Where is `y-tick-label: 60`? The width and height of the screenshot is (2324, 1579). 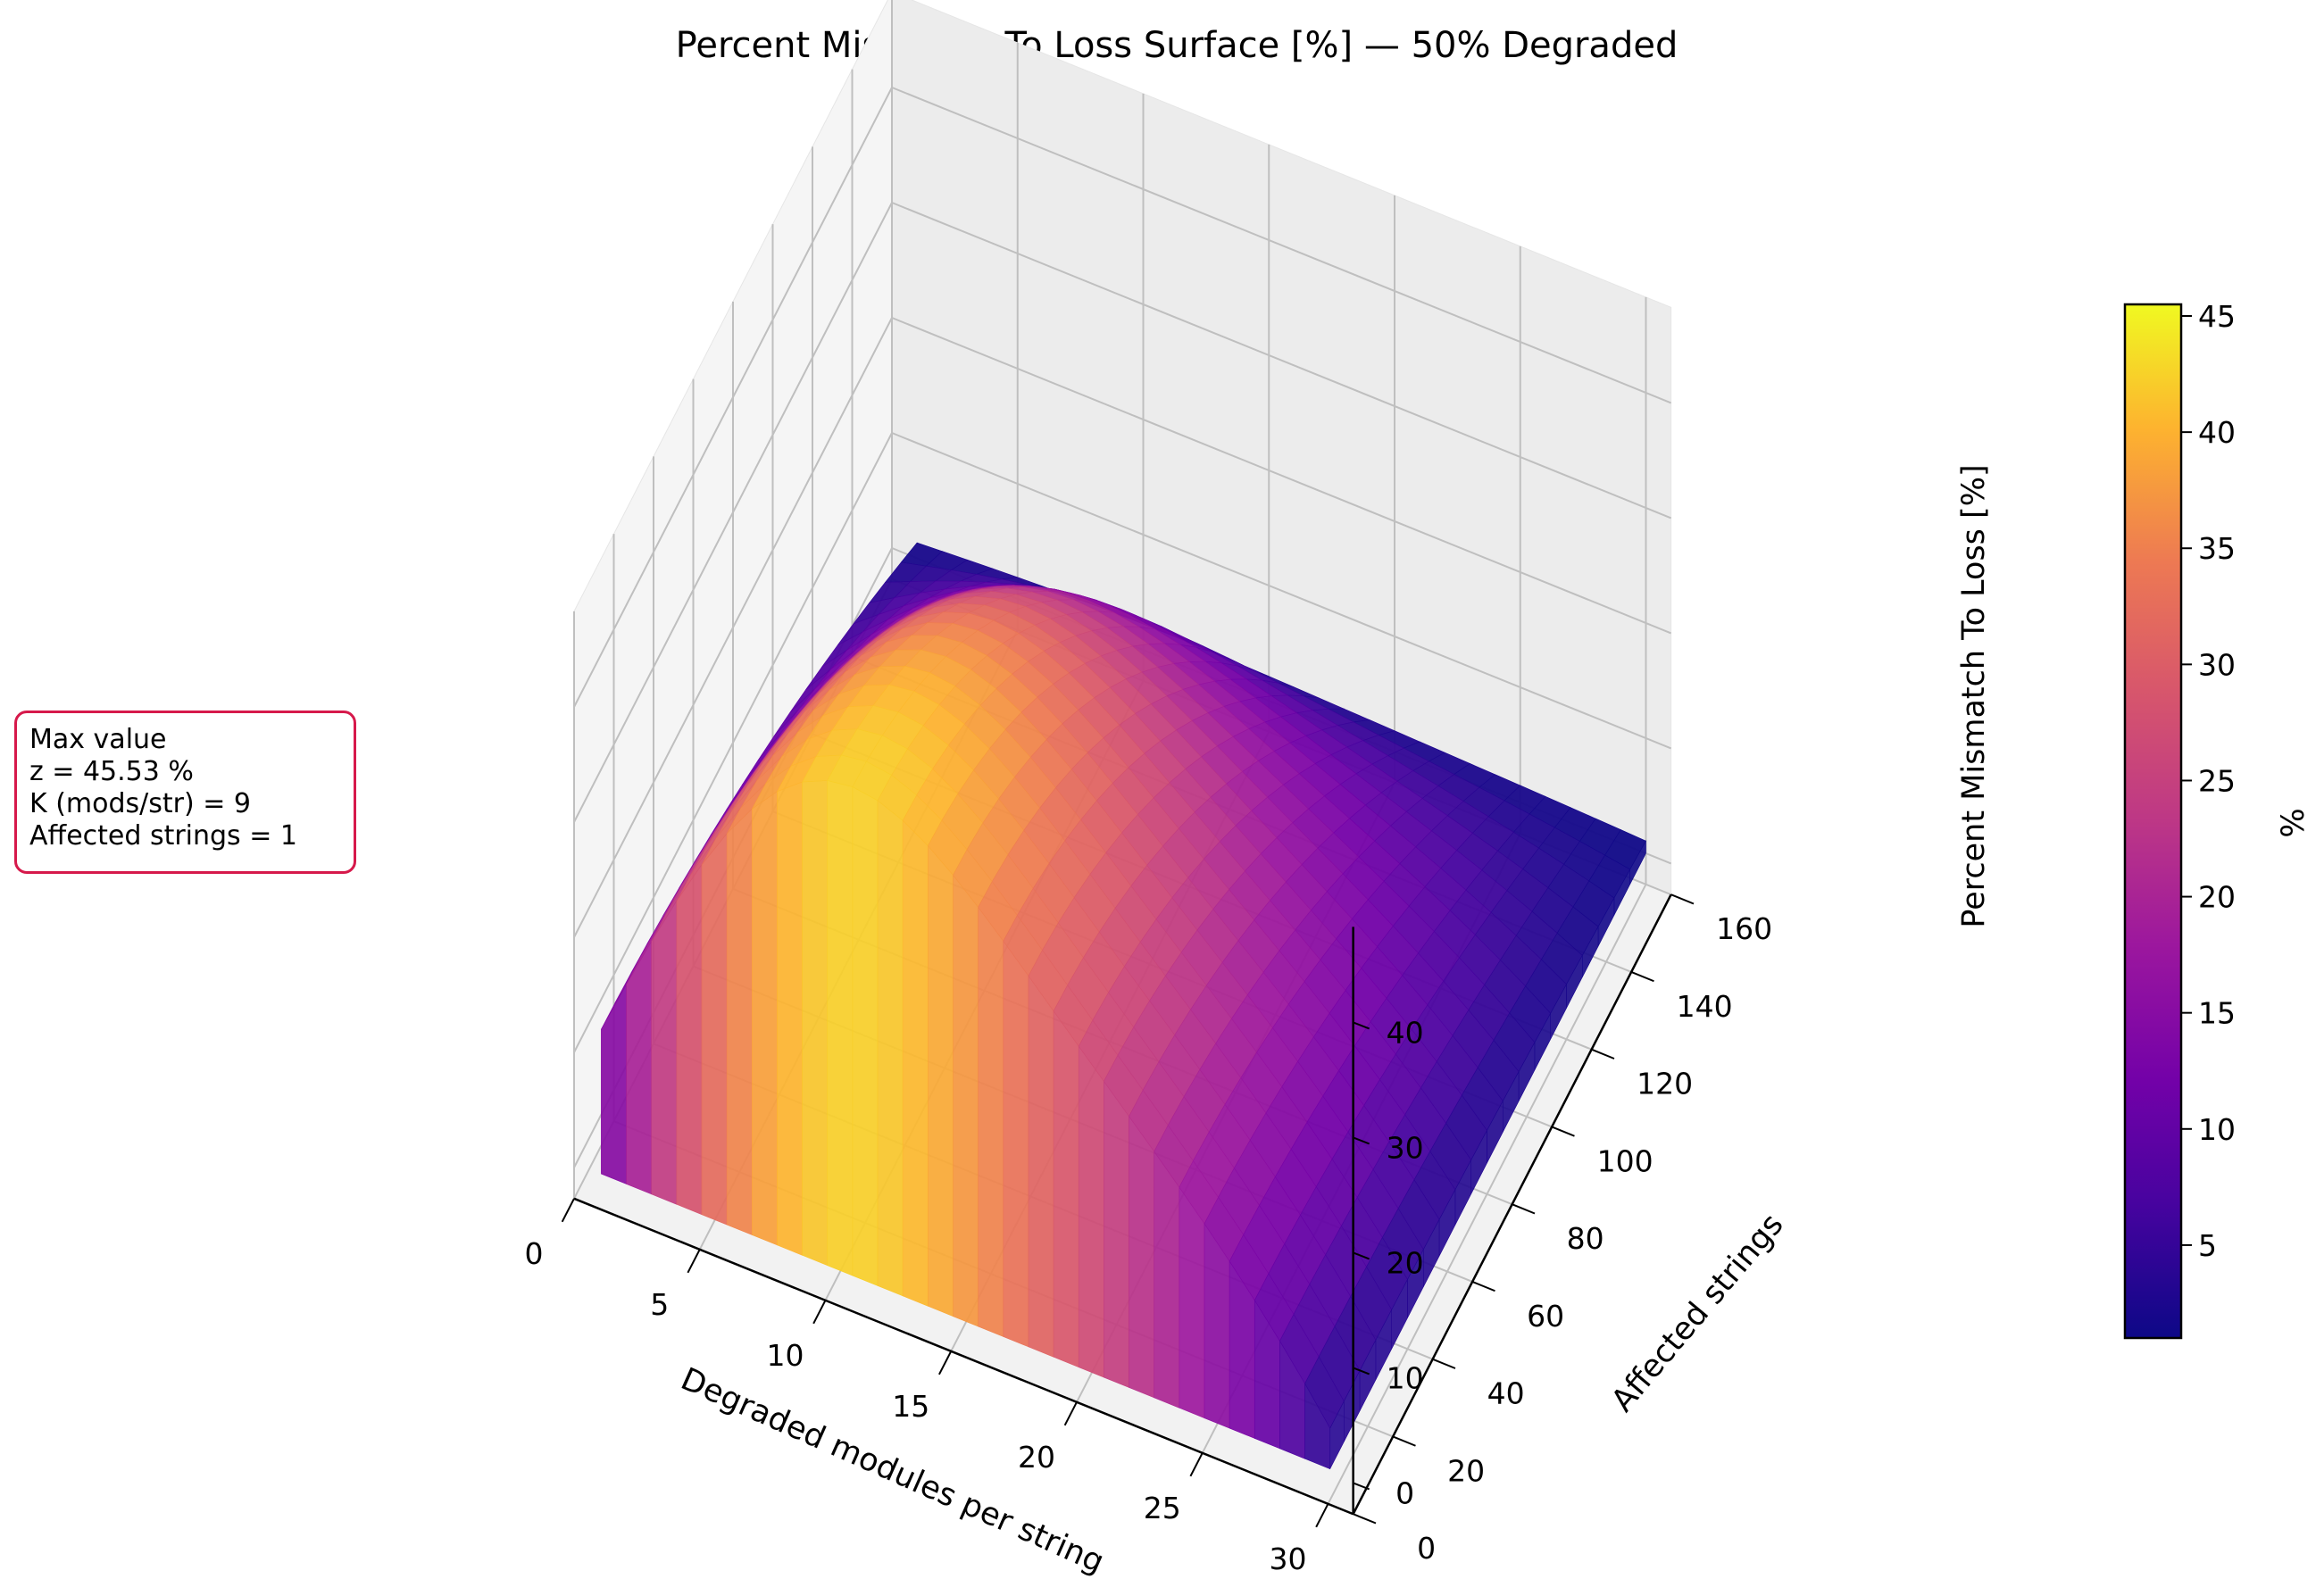 y-tick-label: 60 is located at coordinates (1545, 1316).